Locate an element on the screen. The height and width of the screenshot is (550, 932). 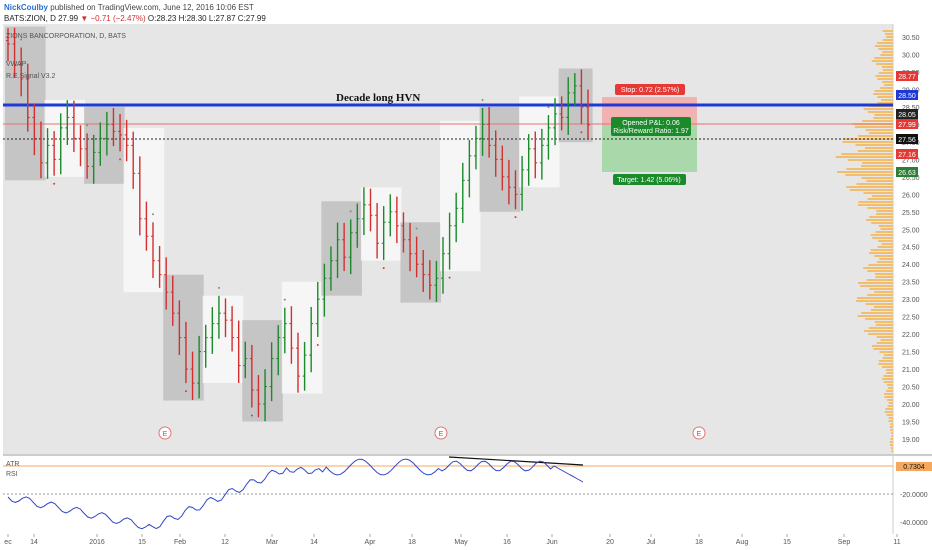
price-tick: 19.00 is located at coordinates (911, 440).